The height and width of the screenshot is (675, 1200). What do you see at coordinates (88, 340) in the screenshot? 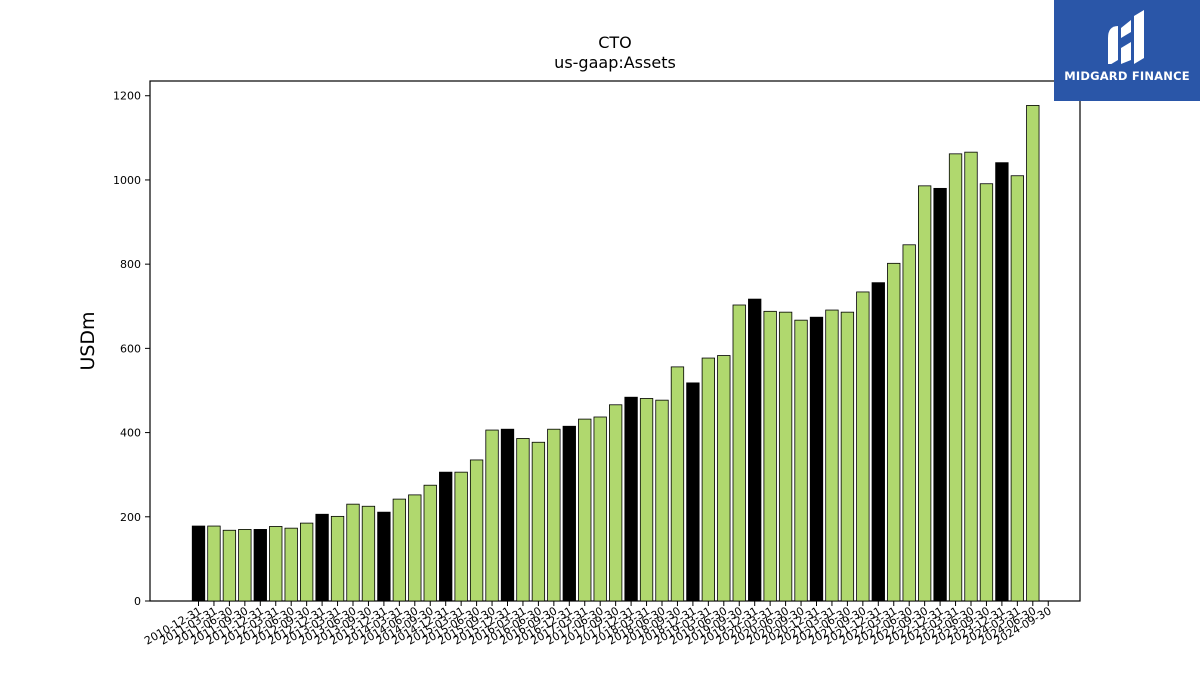
I see `y-axis-label: USDm` at bounding box center [88, 340].